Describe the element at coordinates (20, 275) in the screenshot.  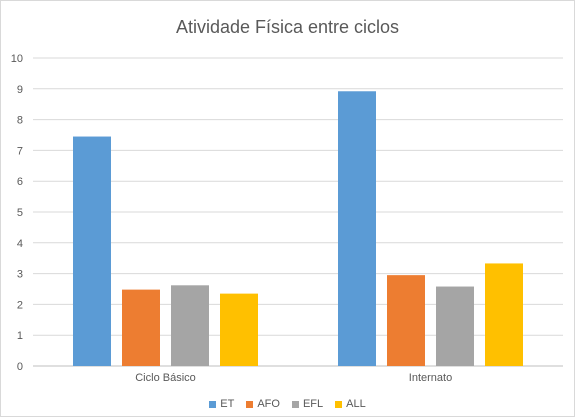
I see `y-tick-label: 3` at that location.